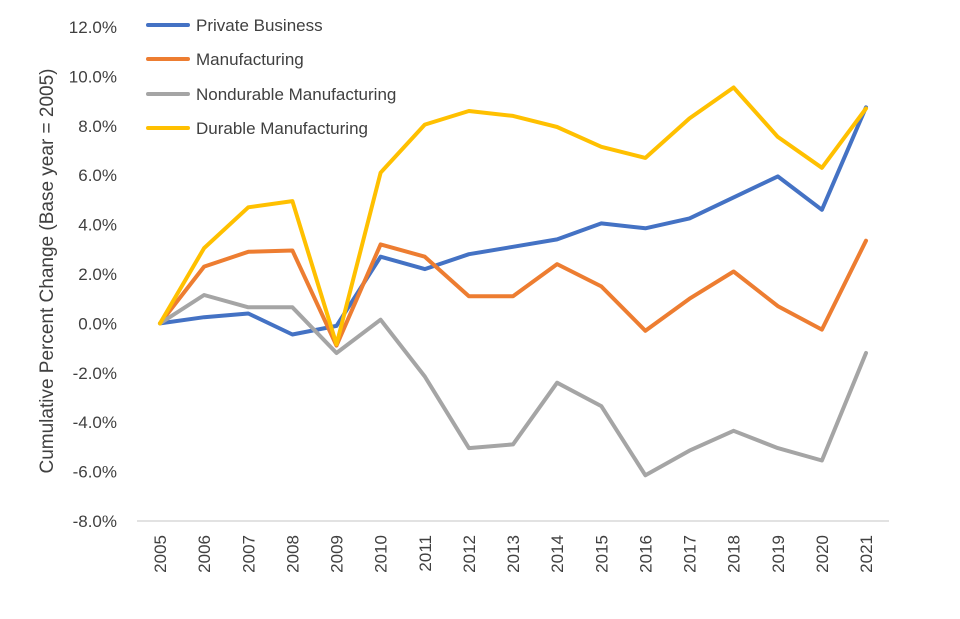 This screenshot has width=960, height=619. Describe the element at coordinates (337, 554) in the screenshot. I see `x-tick-label: 2009` at that location.